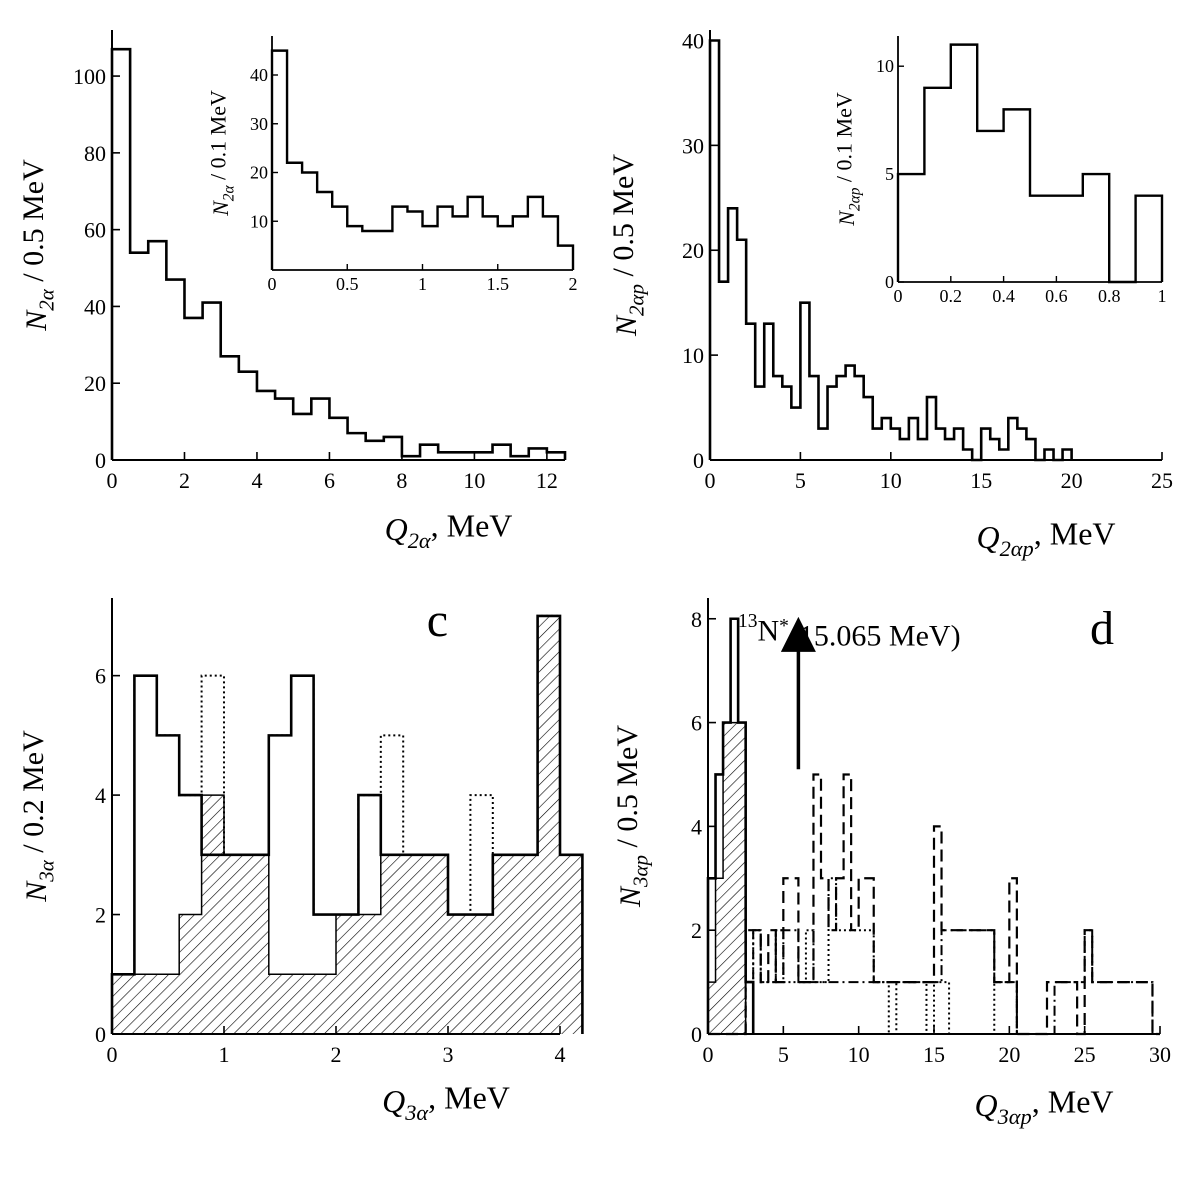  I want to click on x-tick-label: 30, so click(1160, 1054).